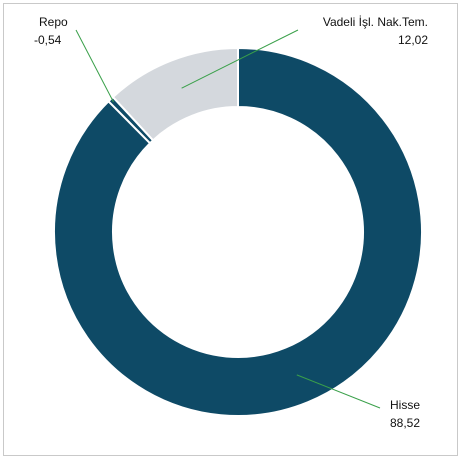  I want to click on leader-vadeli, so click(240, 59).